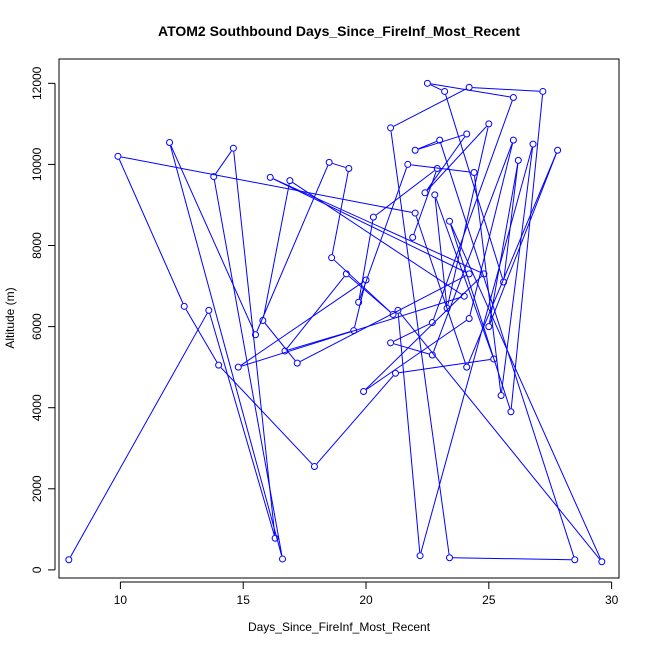 This screenshot has height=650, width=650. Describe the element at coordinates (37, 245) in the screenshot. I see `y-tick-label: 8000` at that location.